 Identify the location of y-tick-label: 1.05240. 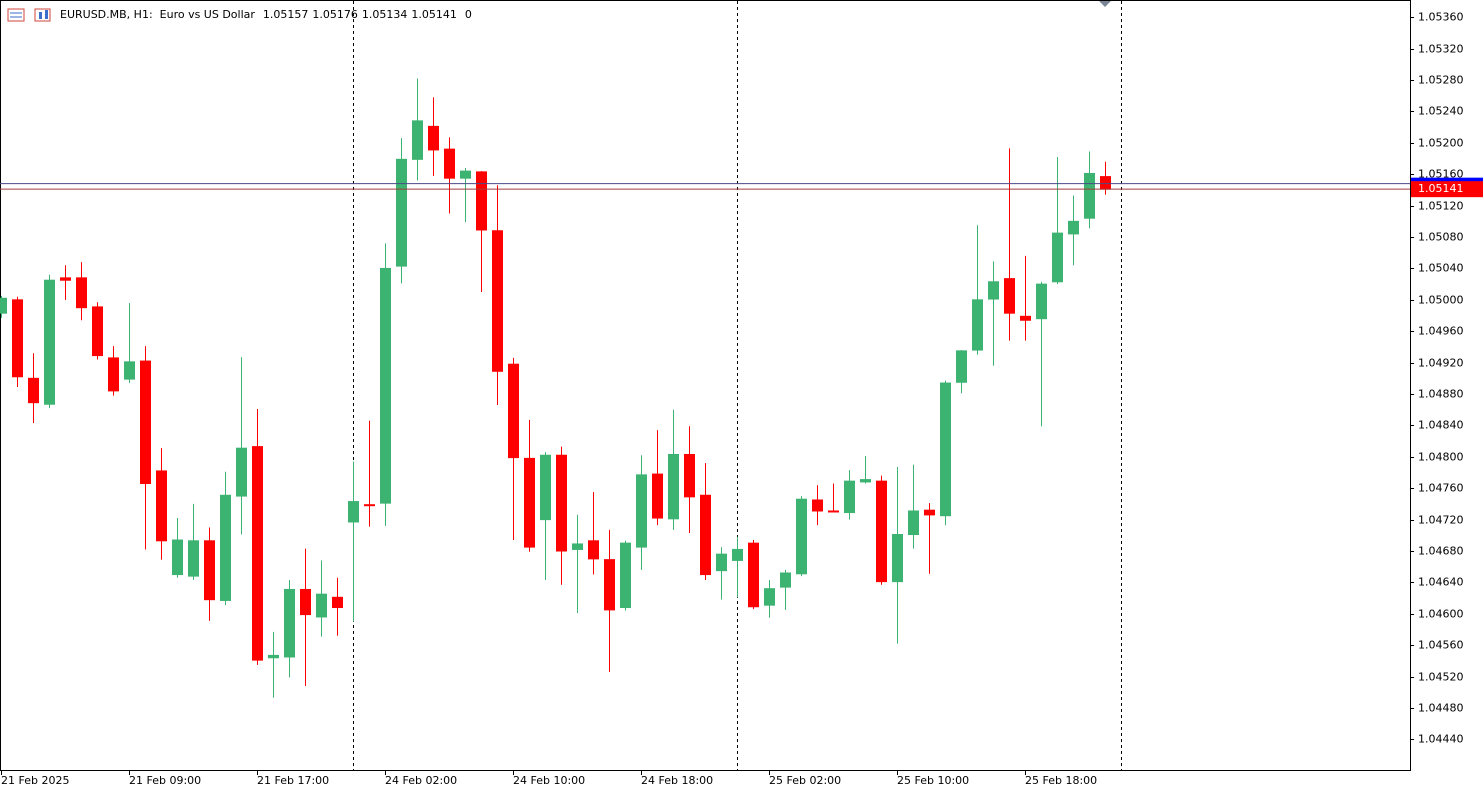
(1441, 111).